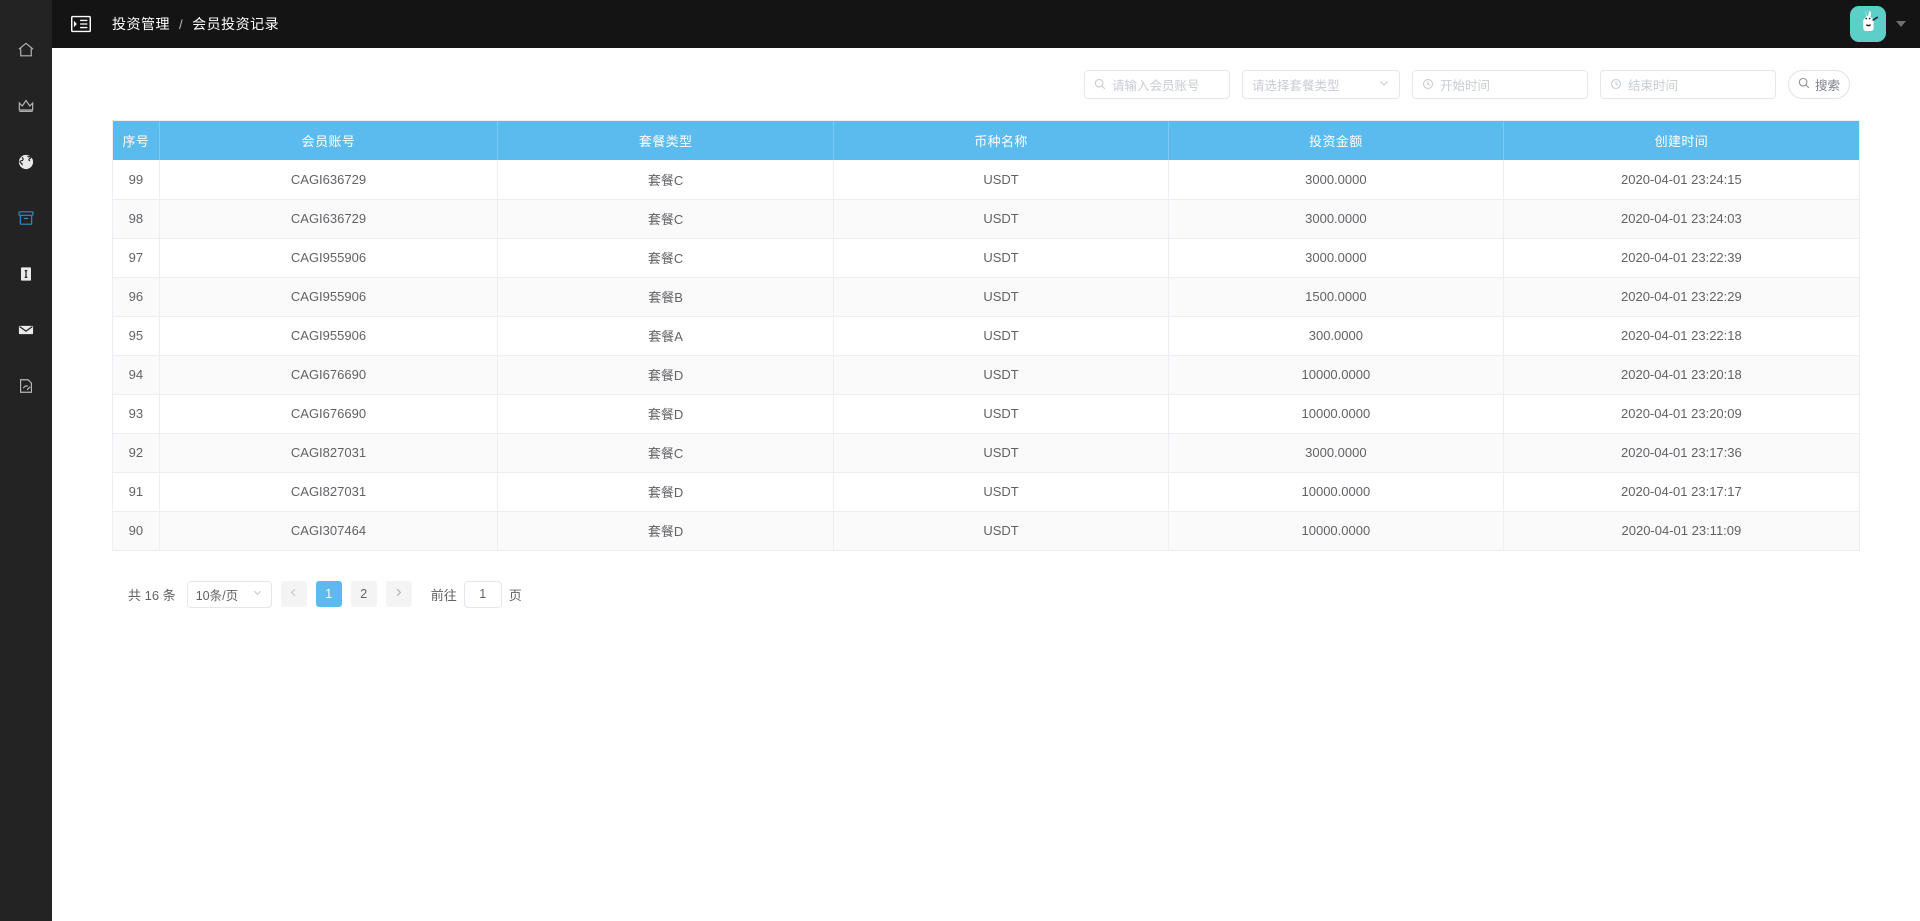 This screenshot has height=921, width=1920. What do you see at coordinates (26, 218) in the screenshot?
I see `sidebar-item-investment` at bounding box center [26, 218].